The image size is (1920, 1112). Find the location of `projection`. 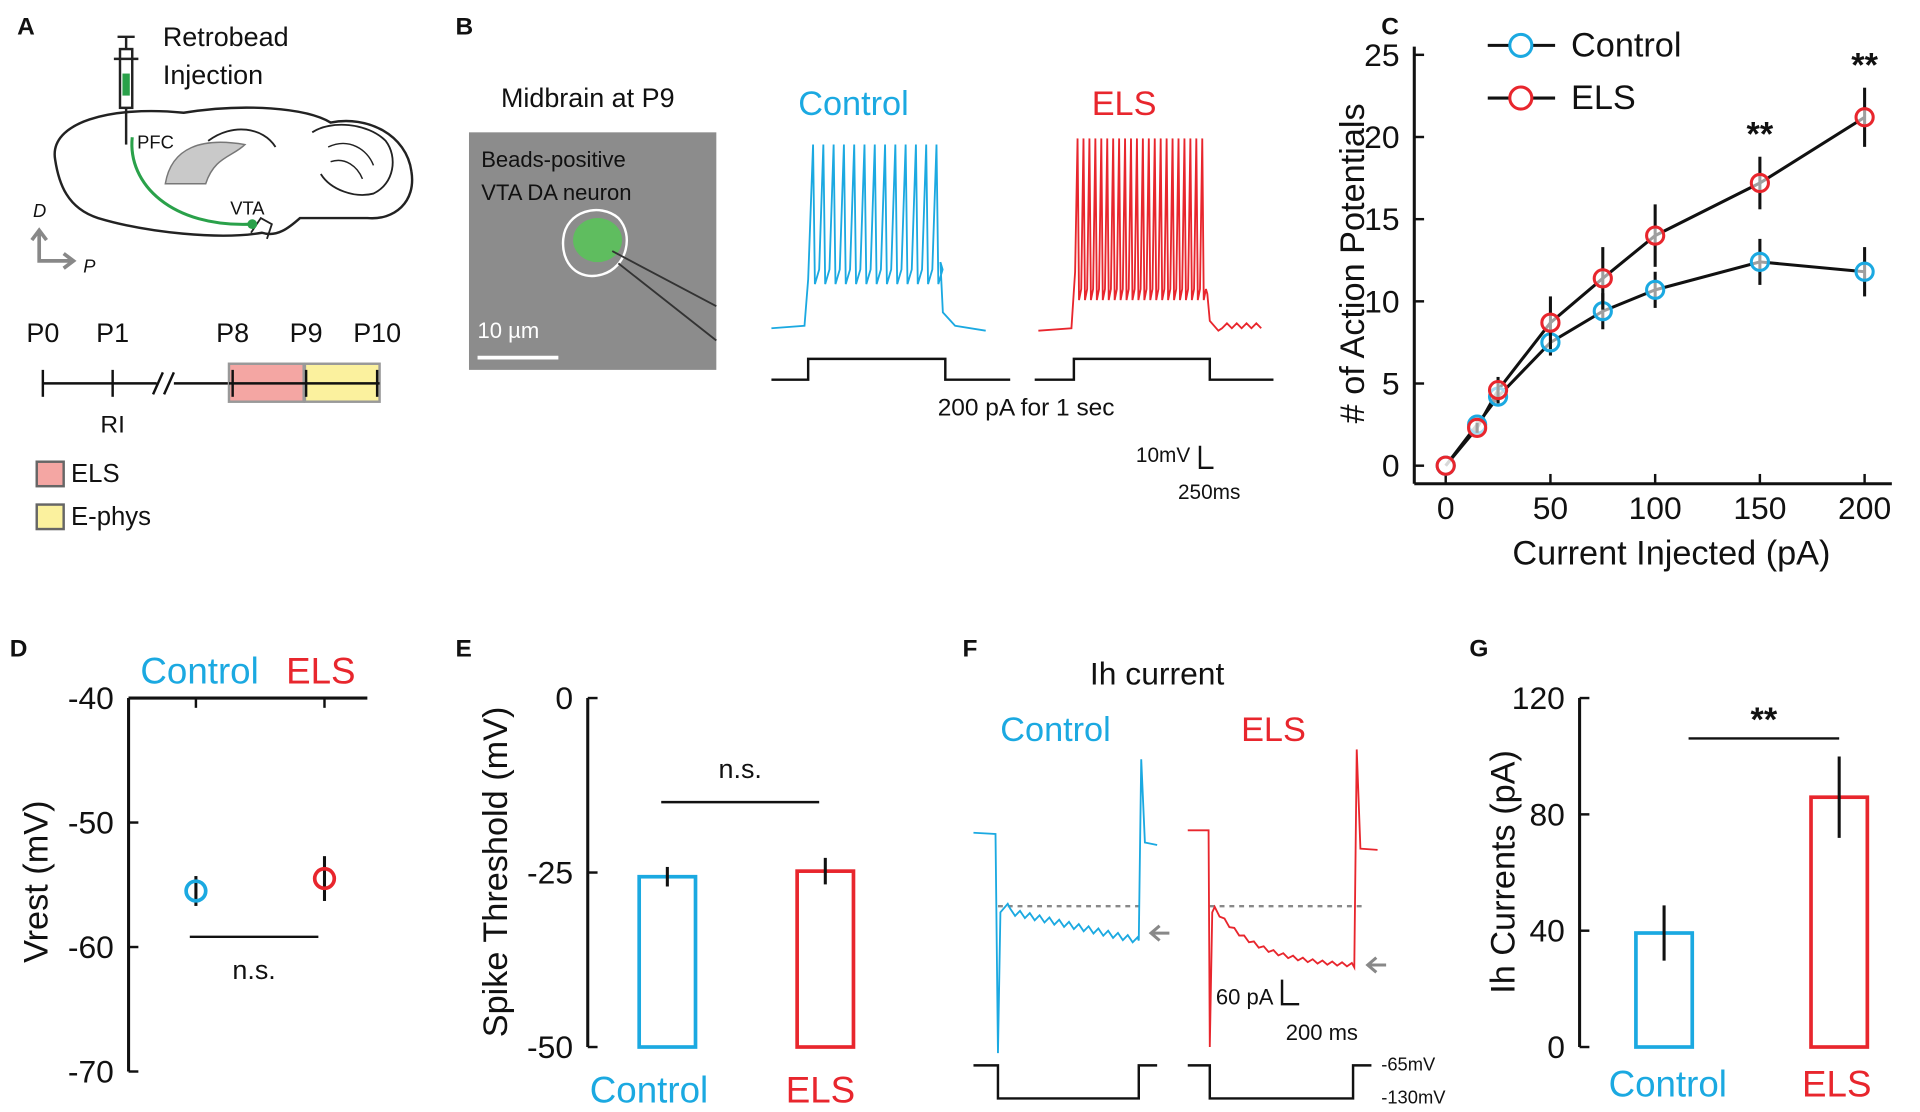

projection is located at coordinates (191, 181).